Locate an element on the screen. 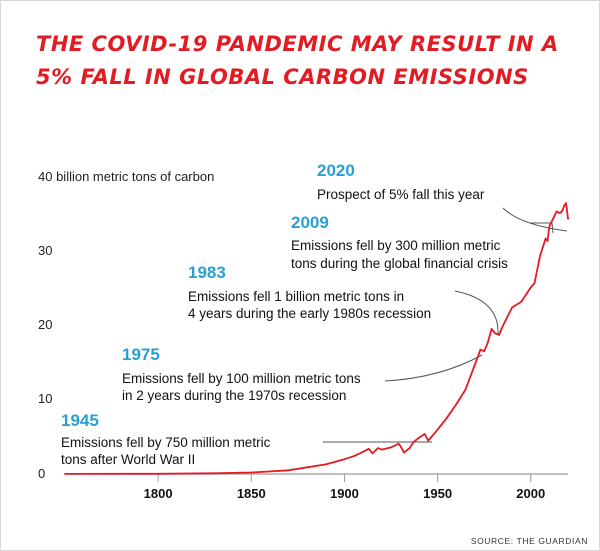 This screenshot has width=600, height=551. x-tick-label: 1900 is located at coordinates (344, 493).